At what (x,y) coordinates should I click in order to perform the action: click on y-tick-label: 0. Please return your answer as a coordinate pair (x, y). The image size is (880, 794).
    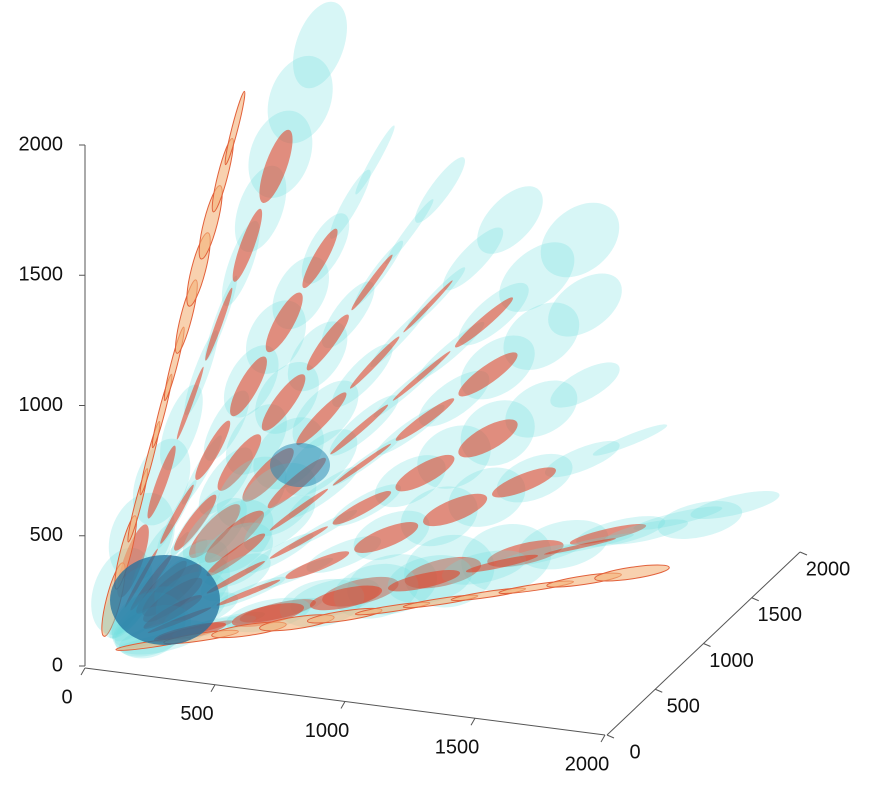
    Looking at the image, I should click on (634, 752).